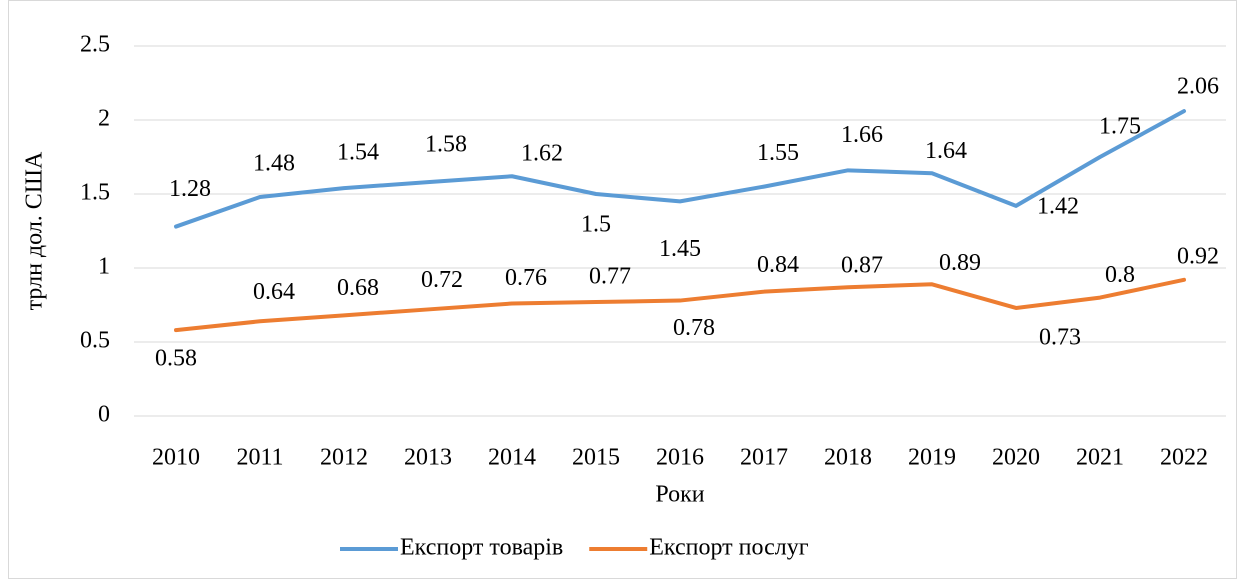 Image resolution: width=1245 pixels, height=580 pixels. Describe the element at coordinates (596, 225) in the screenshot. I see `data-label: 1.5` at that location.